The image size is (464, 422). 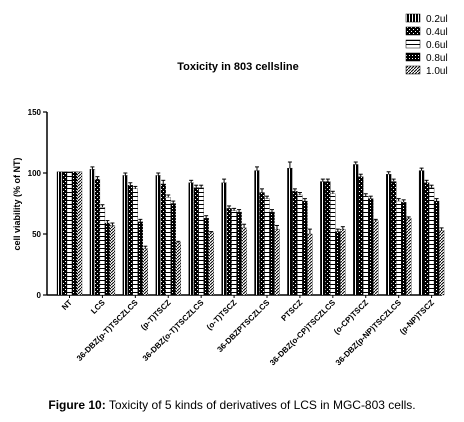 I want to click on x-tick-label: NT, so click(x=67, y=305).